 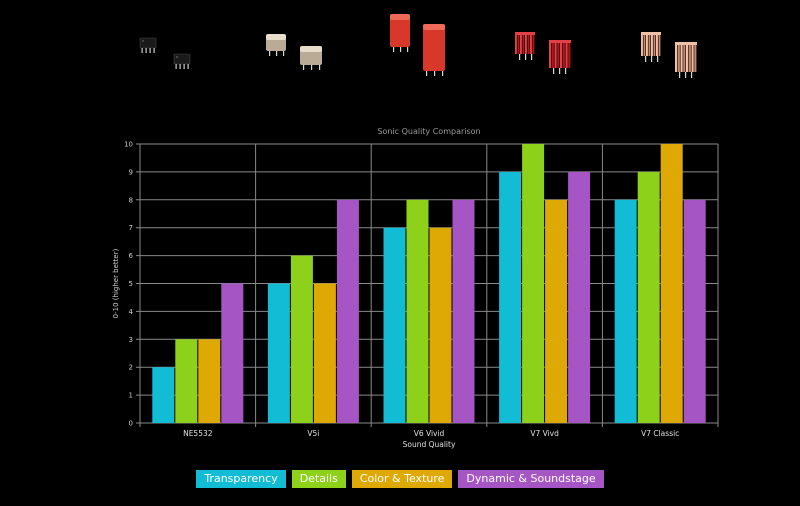 I want to click on x-tick-label: NE5532, so click(x=198, y=433).